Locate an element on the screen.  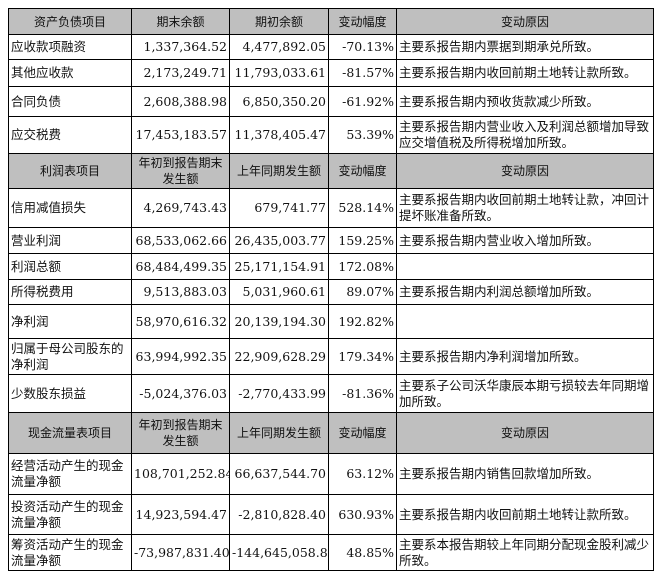
change-rate: 53.39% is located at coordinates (362, 135).